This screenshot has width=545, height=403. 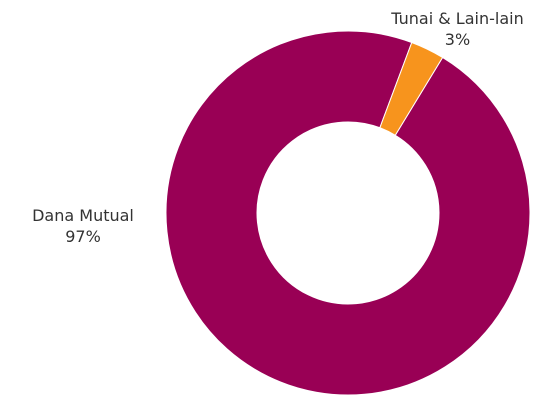 What do you see at coordinates (457, 18) in the screenshot?
I see `slice-label-tunai-name: Tunai & Lain-lain` at bounding box center [457, 18].